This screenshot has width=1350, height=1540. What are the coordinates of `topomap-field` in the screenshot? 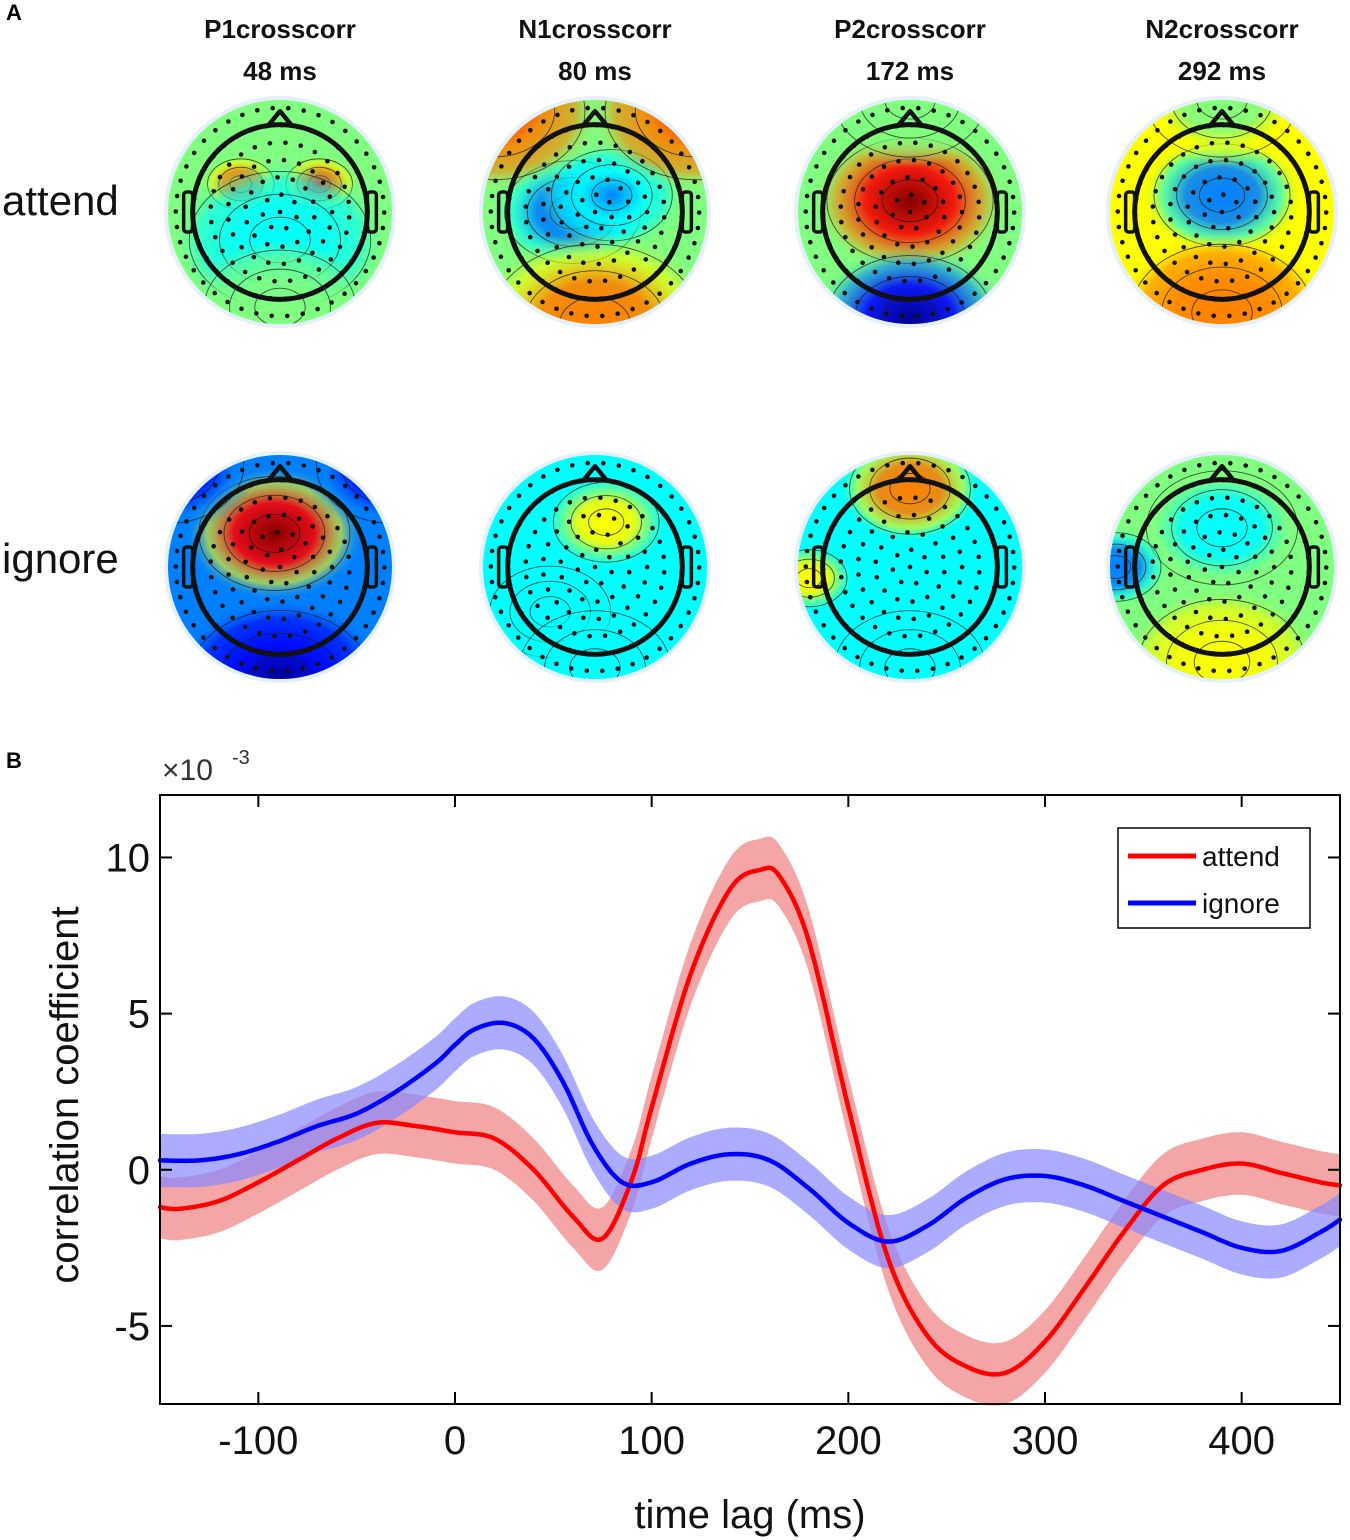 It's located at (826, 578).